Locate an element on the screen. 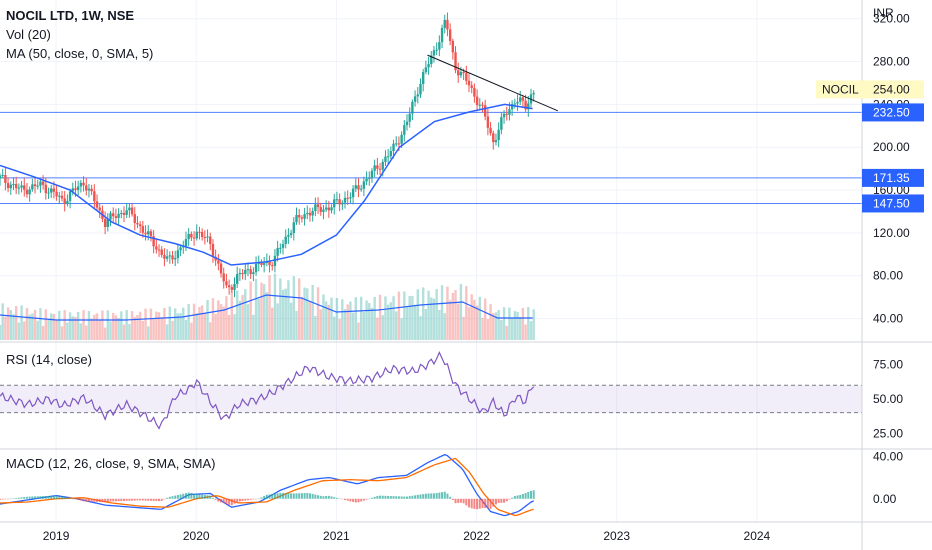 Image resolution: width=932 pixels, height=550 pixels. symbol-tag-bg is located at coordinates (840, 89).